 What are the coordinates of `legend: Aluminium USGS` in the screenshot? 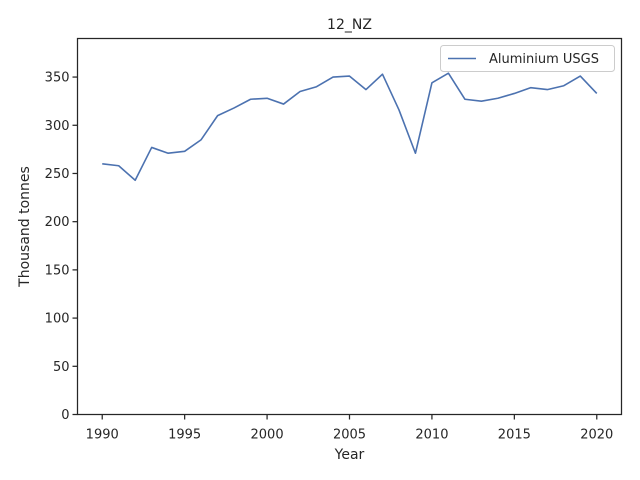 It's located at (527, 58).